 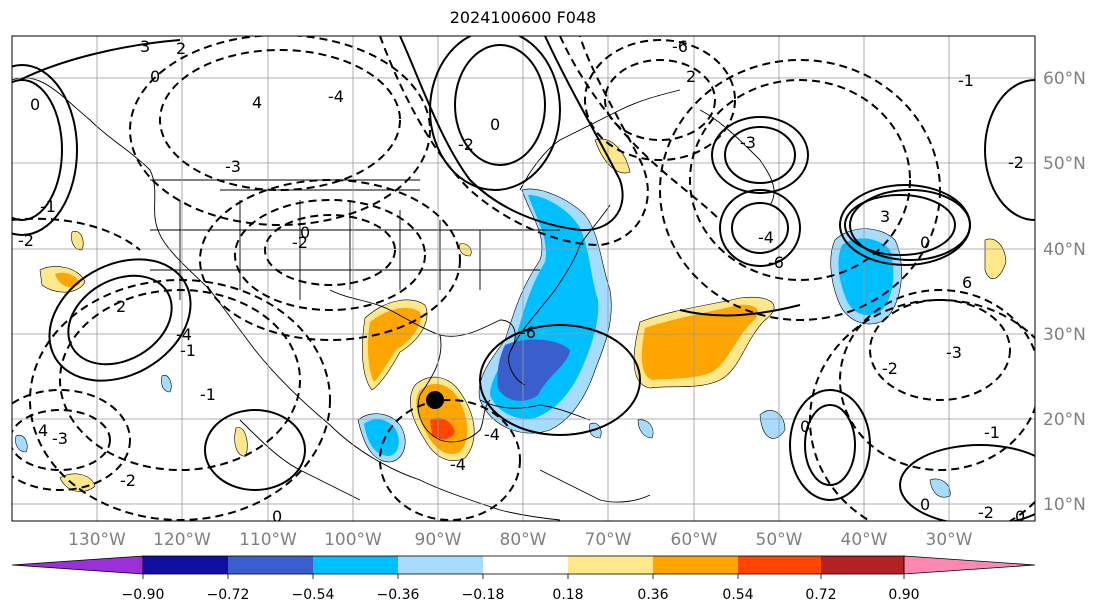 I want to click on colorbar-tick-label: −0.72, so click(x=228, y=595).